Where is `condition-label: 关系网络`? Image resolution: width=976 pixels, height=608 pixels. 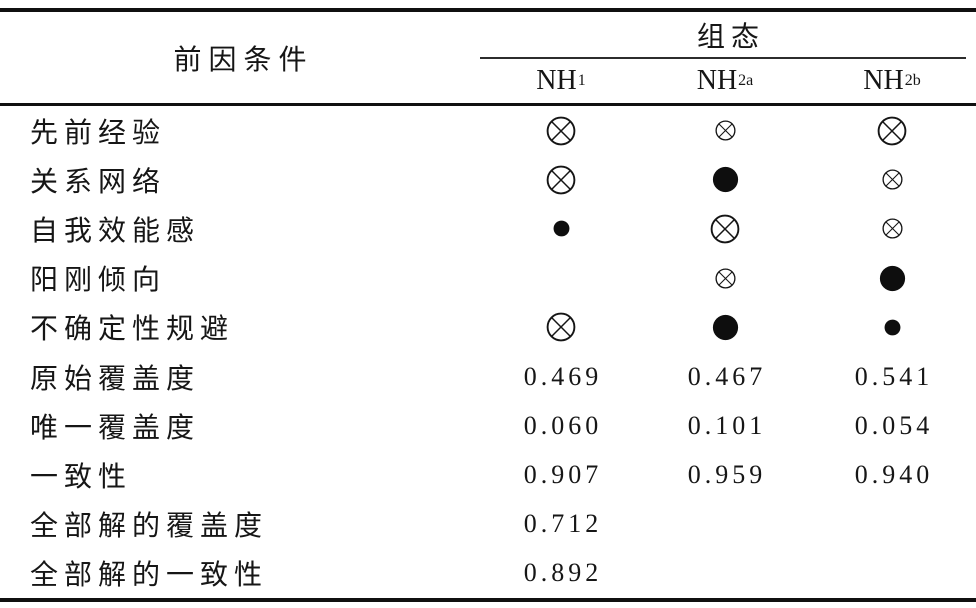 condition-label: 关系网络 is located at coordinates (98, 182).